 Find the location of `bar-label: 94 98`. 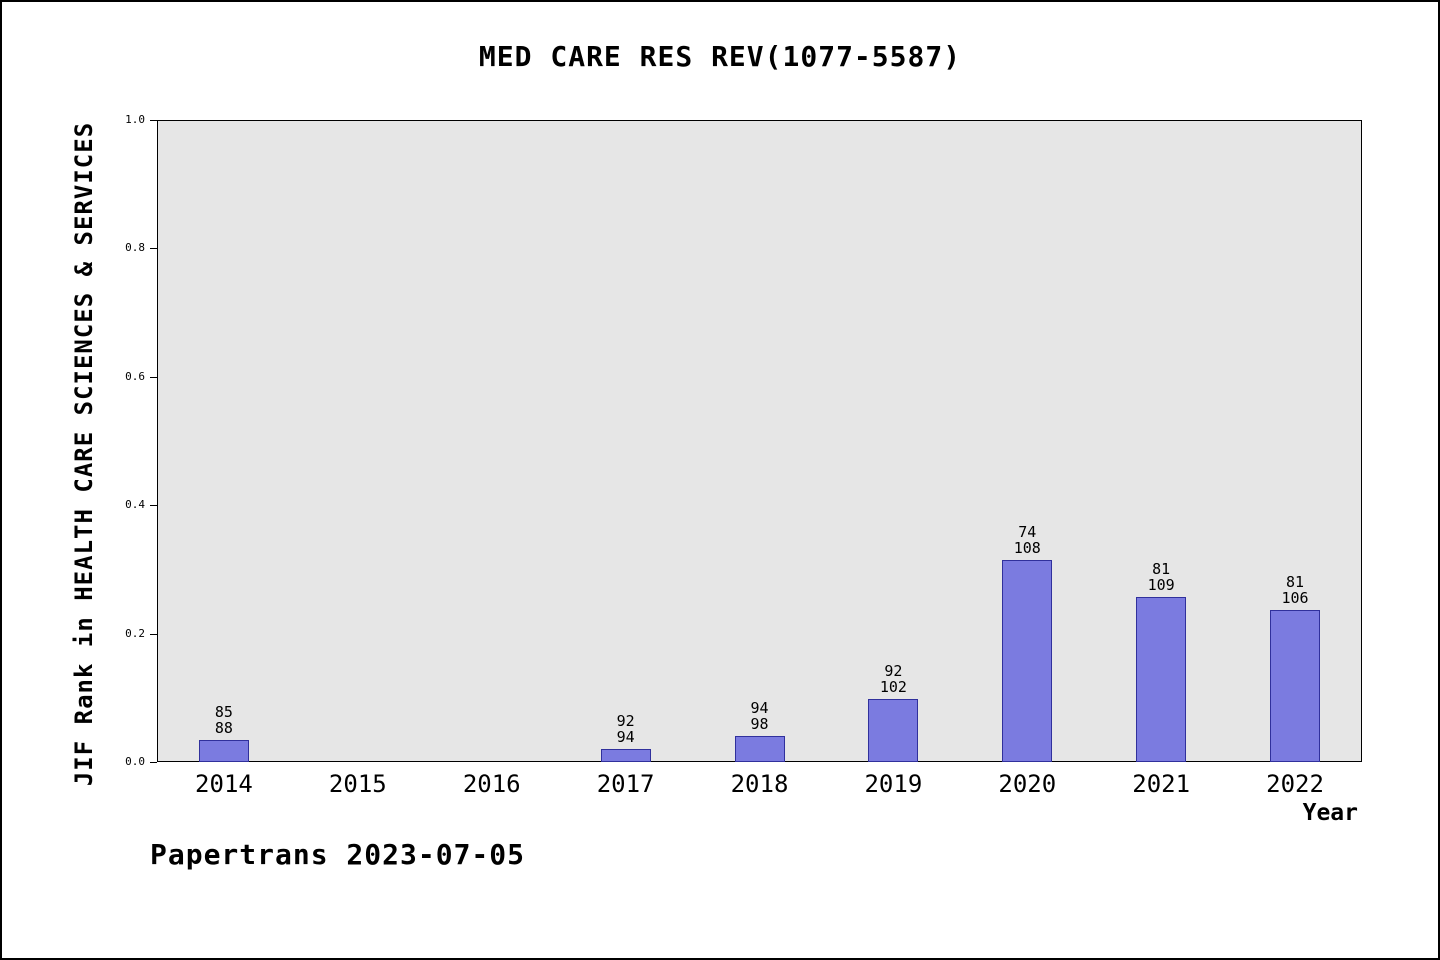

bar-label: 94 98 is located at coordinates (759, 716).